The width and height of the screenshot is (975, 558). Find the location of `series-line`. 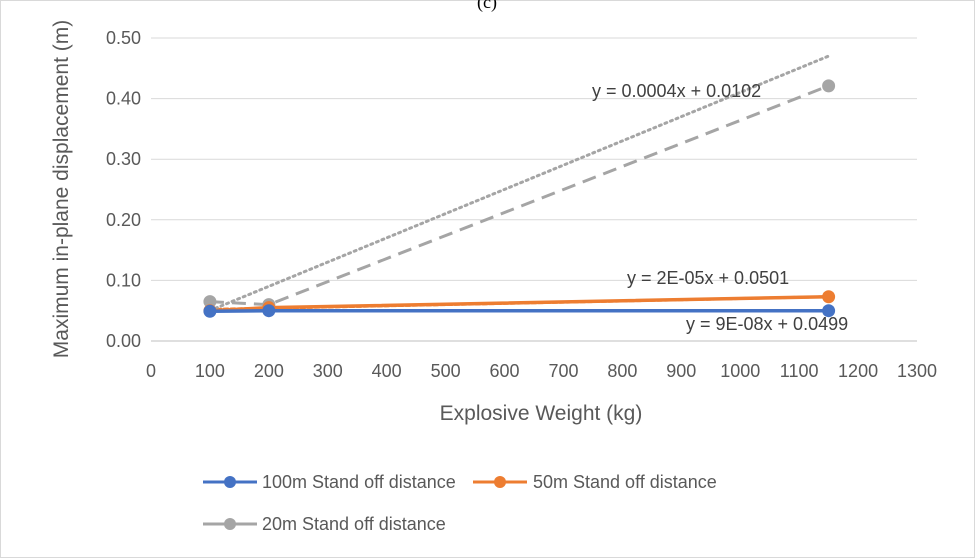

series-line is located at coordinates (519, 311).